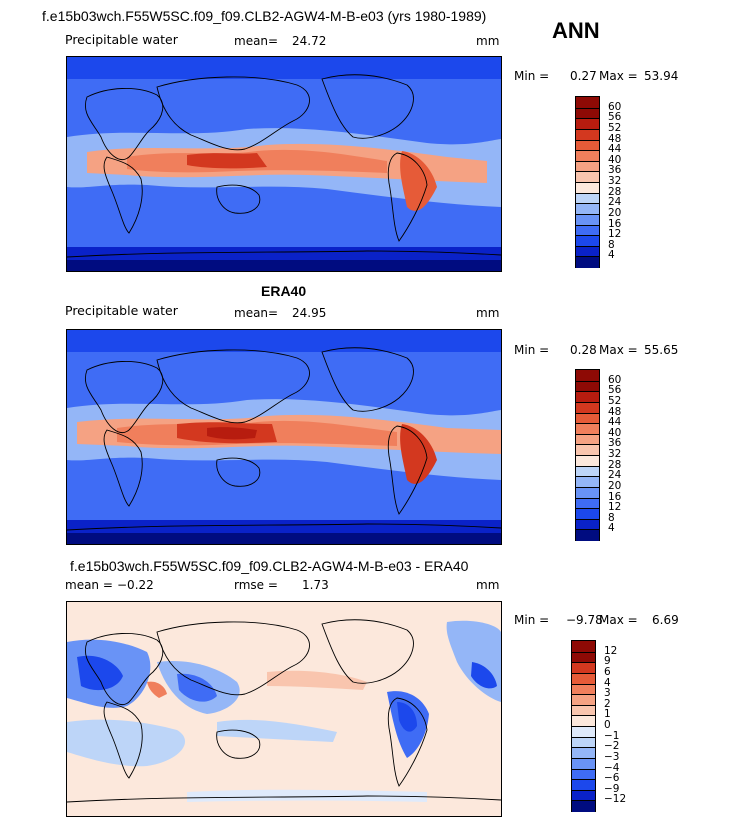 The width and height of the screenshot is (733, 821). What do you see at coordinates (615, 454) in the screenshot?
I see `colorbar-tick-label: 32` at bounding box center [615, 454].